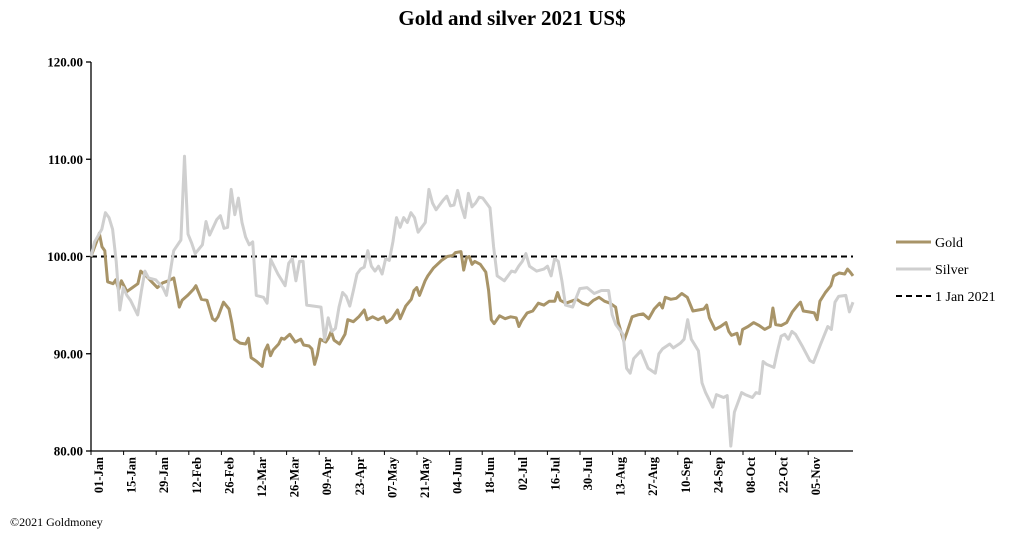  What do you see at coordinates (555, 473) in the screenshot?
I see `x-tick-label: 16-Jul` at bounding box center [555, 473].